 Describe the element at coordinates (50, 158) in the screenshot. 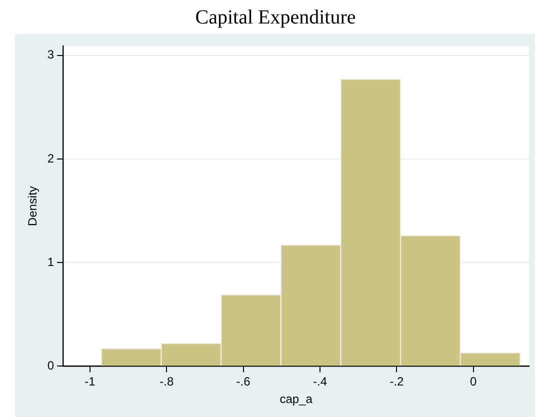

I see `y-tick-label: 2` at that location.